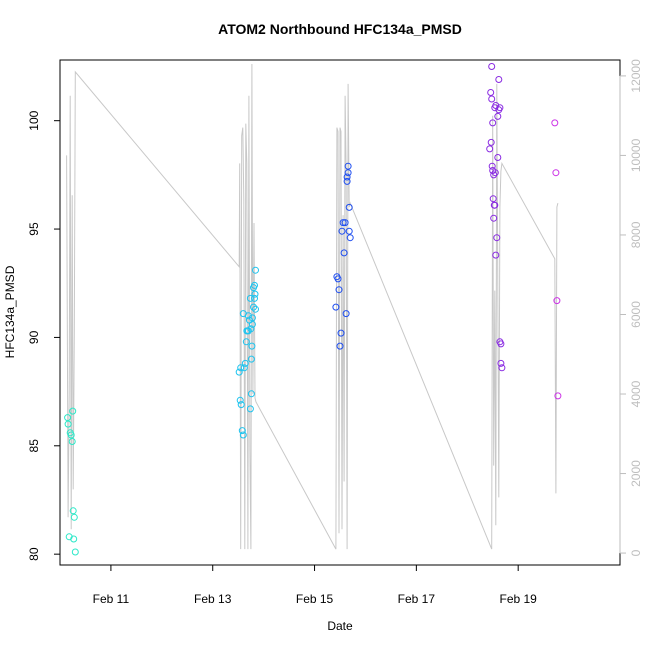  What do you see at coordinates (636, 314) in the screenshot?
I see `y2-tick-label: 6000` at bounding box center [636, 314].